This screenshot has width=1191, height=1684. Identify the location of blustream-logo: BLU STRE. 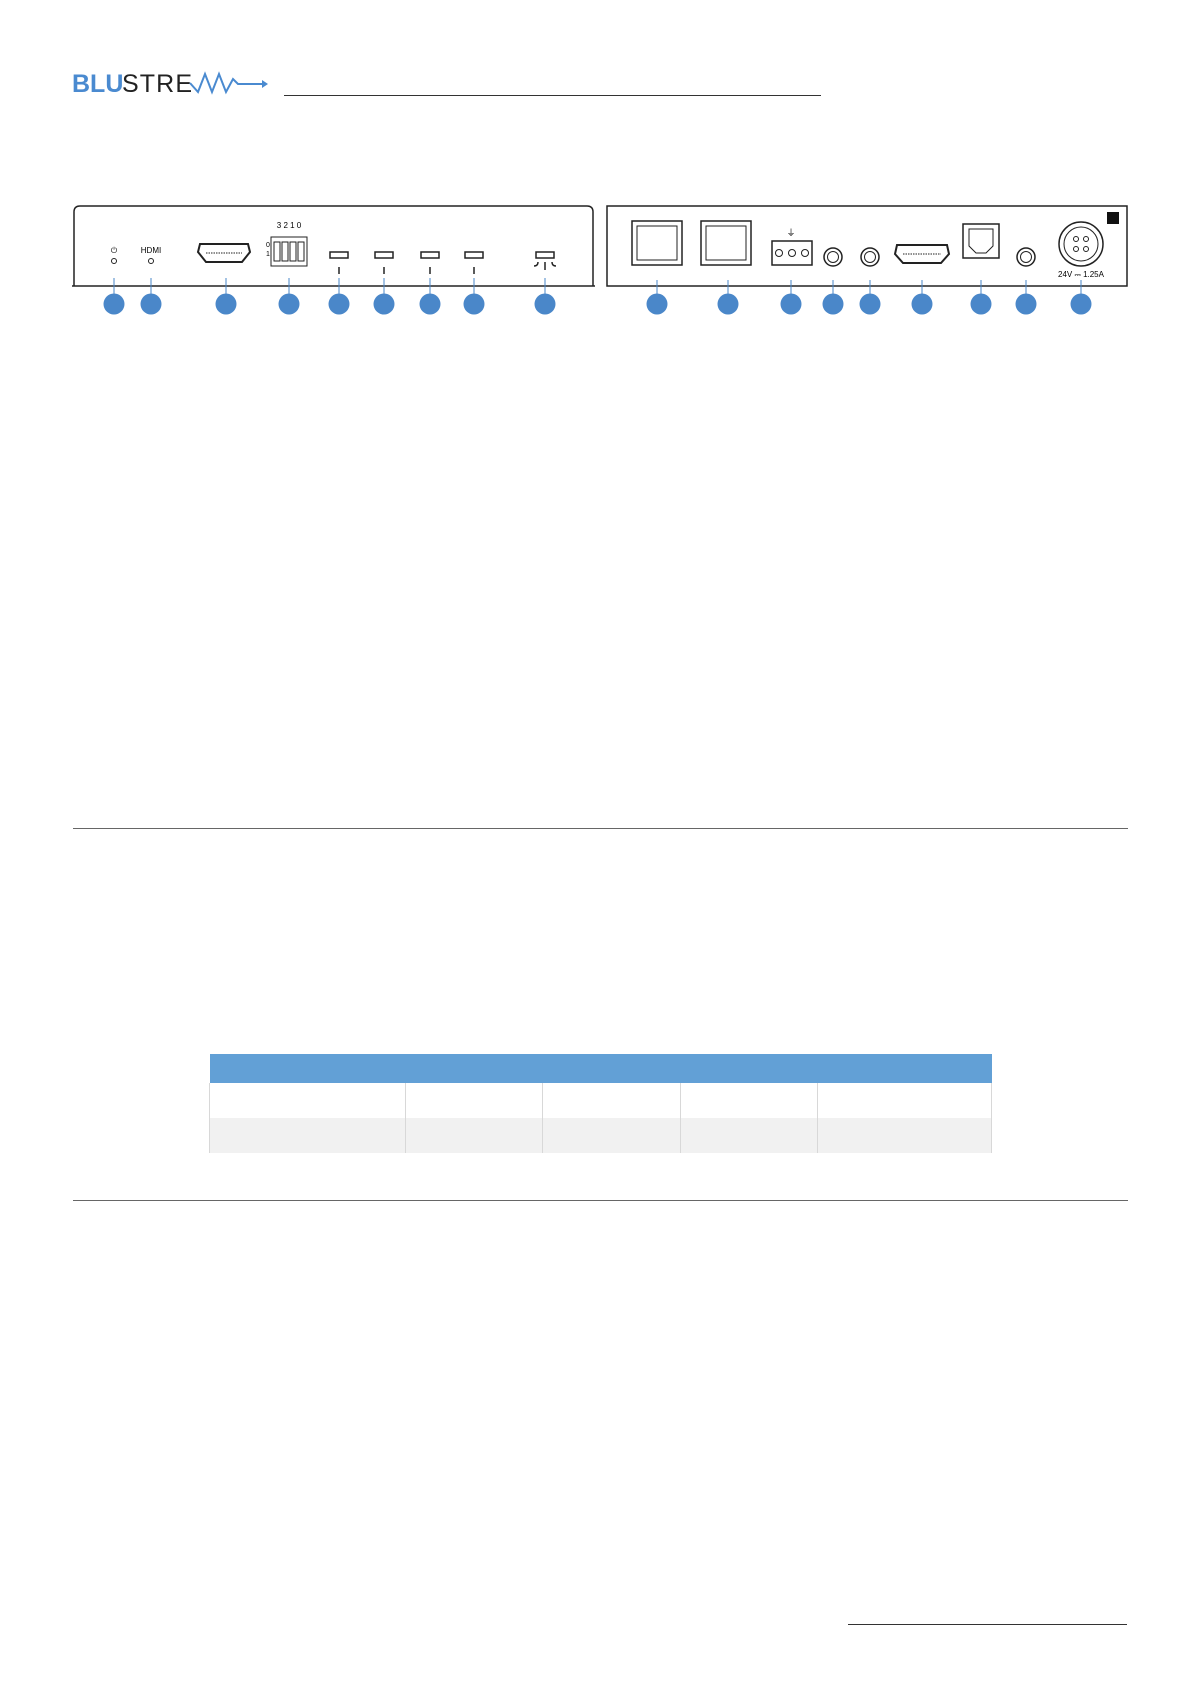
(172, 84).